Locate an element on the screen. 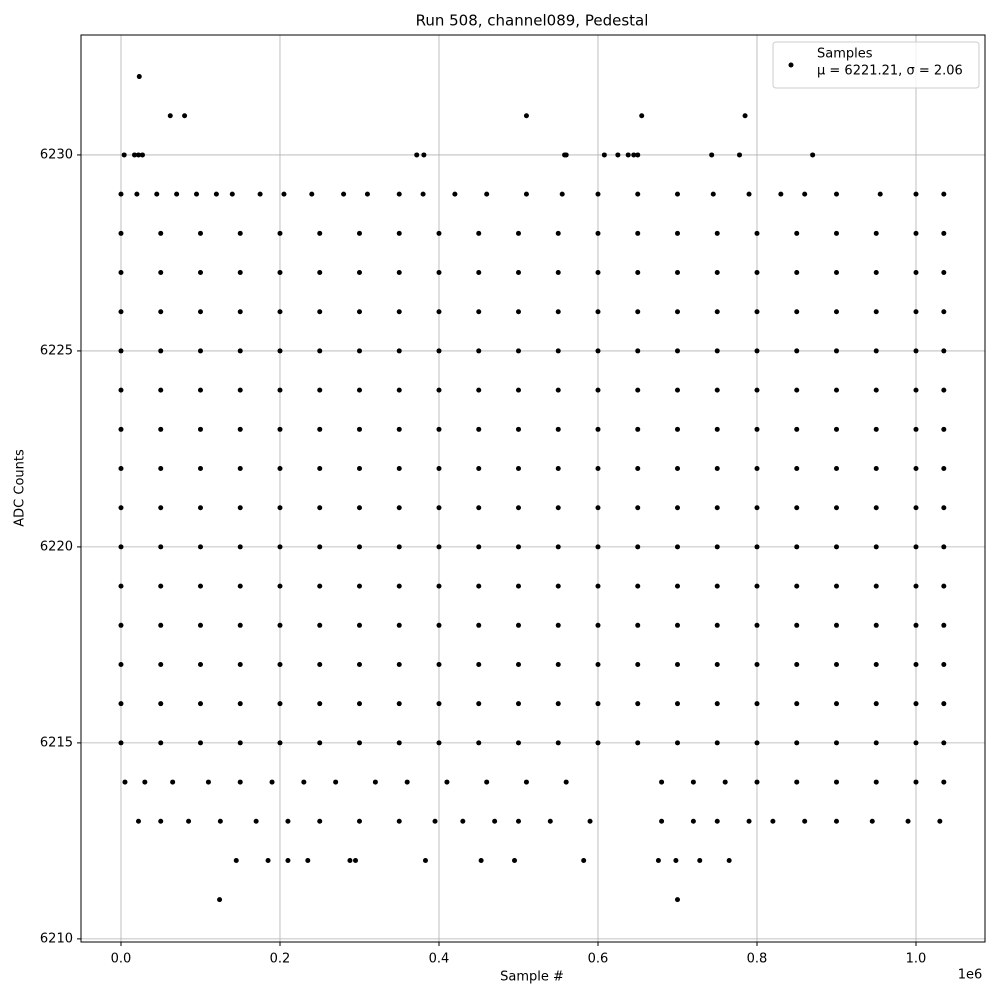 This screenshot has width=1000, height=1000. y-tick-label: 6230 is located at coordinates (56, 154).